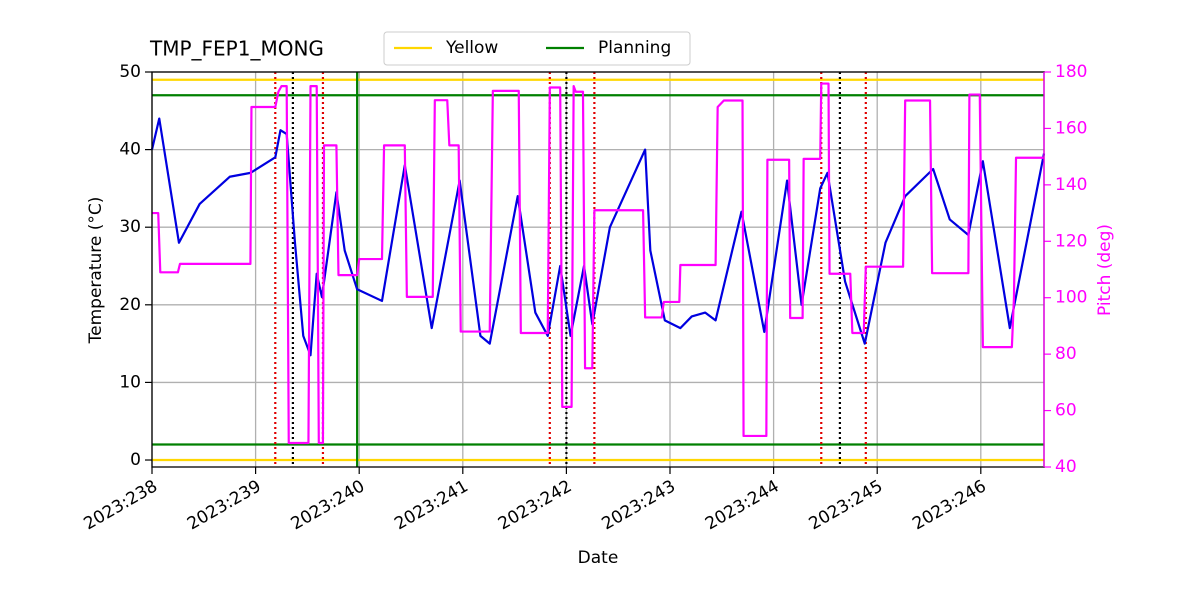 The height and width of the screenshot is (600, 1200). I want to click on y-tick-label: 20, so click(130, 305).